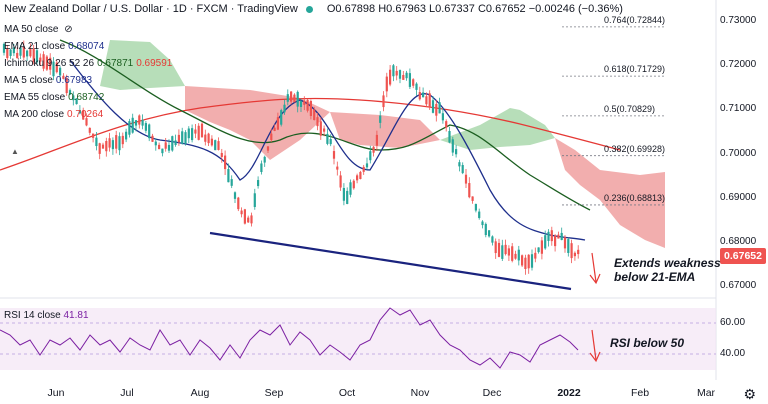 The height and width of the screenshot is (404, 768). What do you see at coordinates (738, 108) in the screenshot?
I see `price-tick: 0.71000` at bounding box center [738, 108].